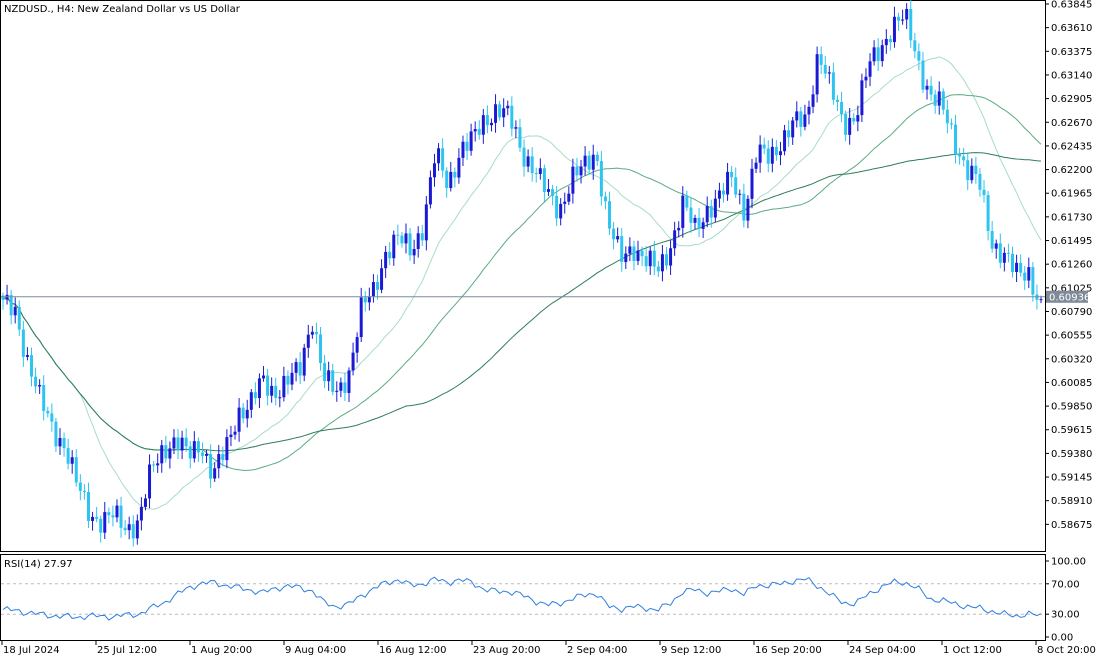 The image size is (1100, 660). What do you see at coordinates (506, 650) in the screenshot?
I see `time-tick-label: 23 Aug 20:00` at bounding box center [506, 650].